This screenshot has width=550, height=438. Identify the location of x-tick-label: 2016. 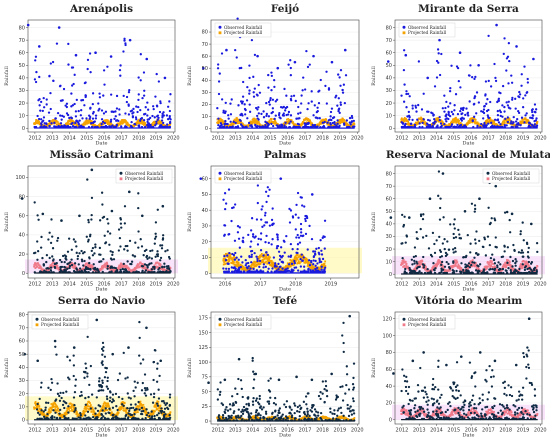
(104, 285).